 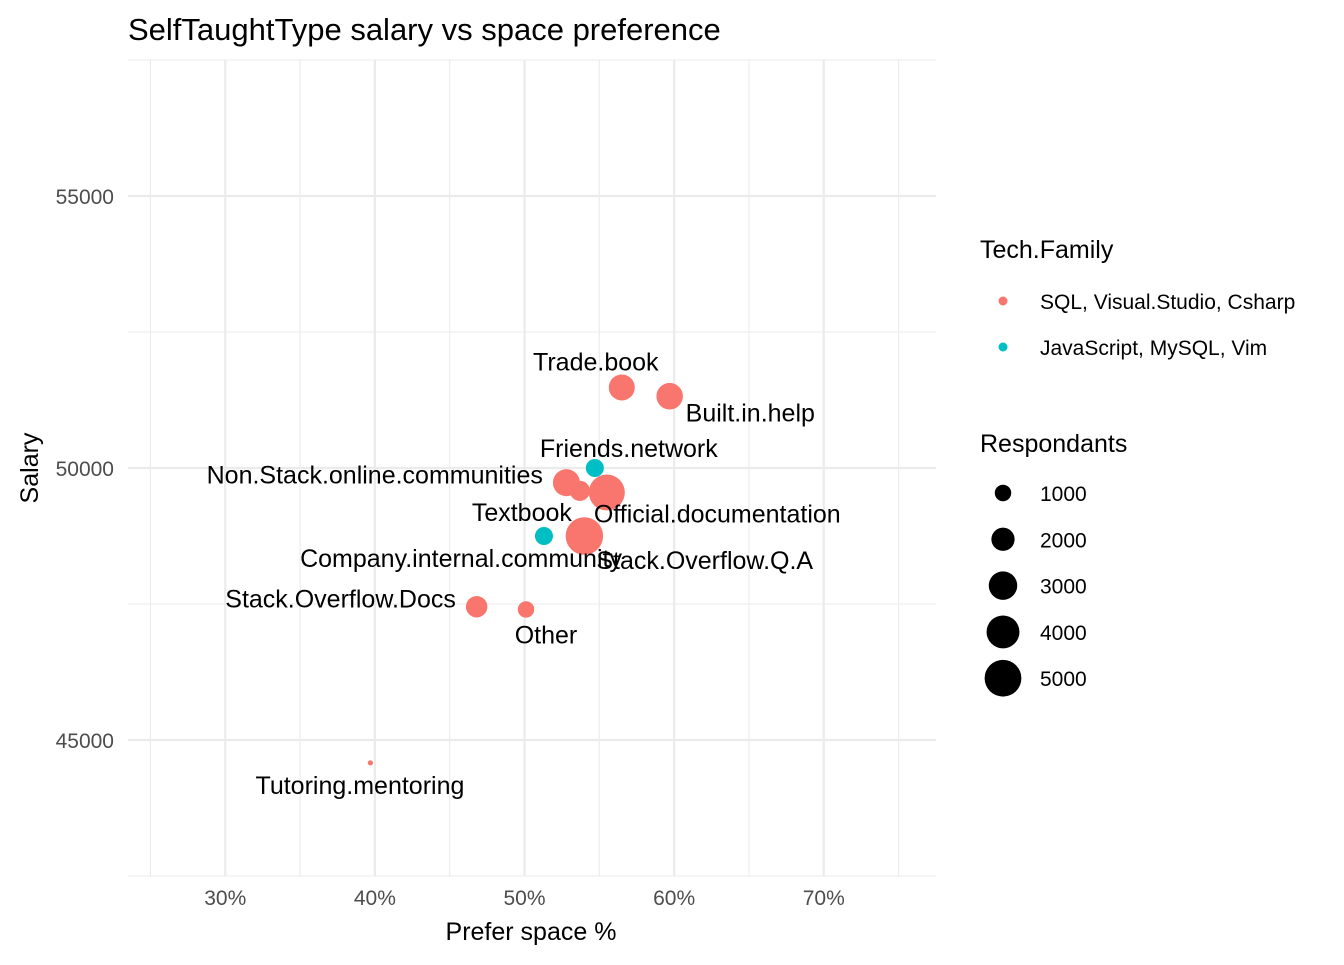 I want to click on y-axis-label: Salary, so click(x=30, y=467).